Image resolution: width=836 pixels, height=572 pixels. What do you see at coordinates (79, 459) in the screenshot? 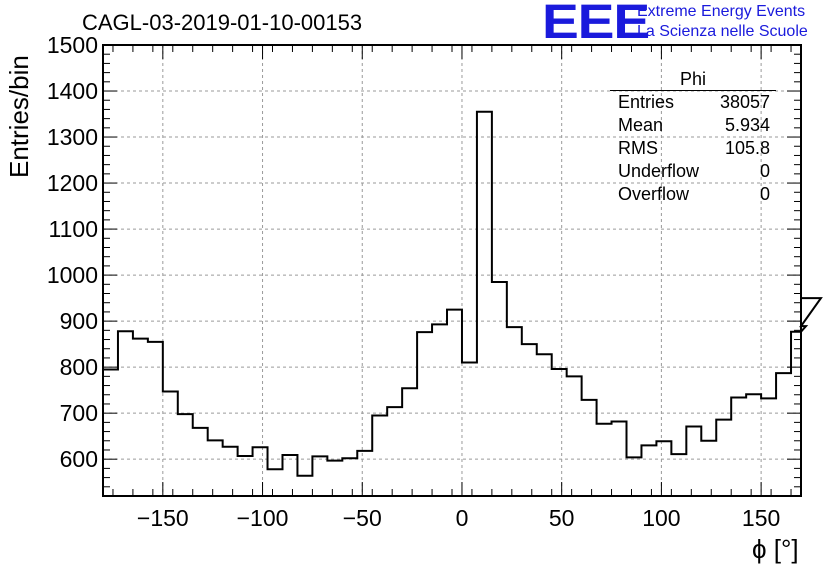
I see `y-tick-label: 600` at bounding box center [79, 459].